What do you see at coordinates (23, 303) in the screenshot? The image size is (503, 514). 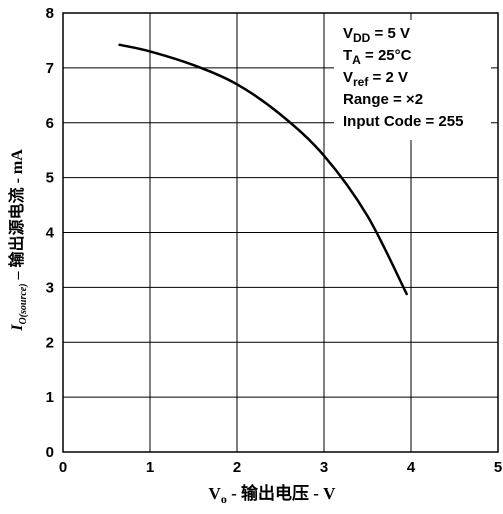 I see `y-axis-label-sub: O(source)` at bounding box center [23, 303].